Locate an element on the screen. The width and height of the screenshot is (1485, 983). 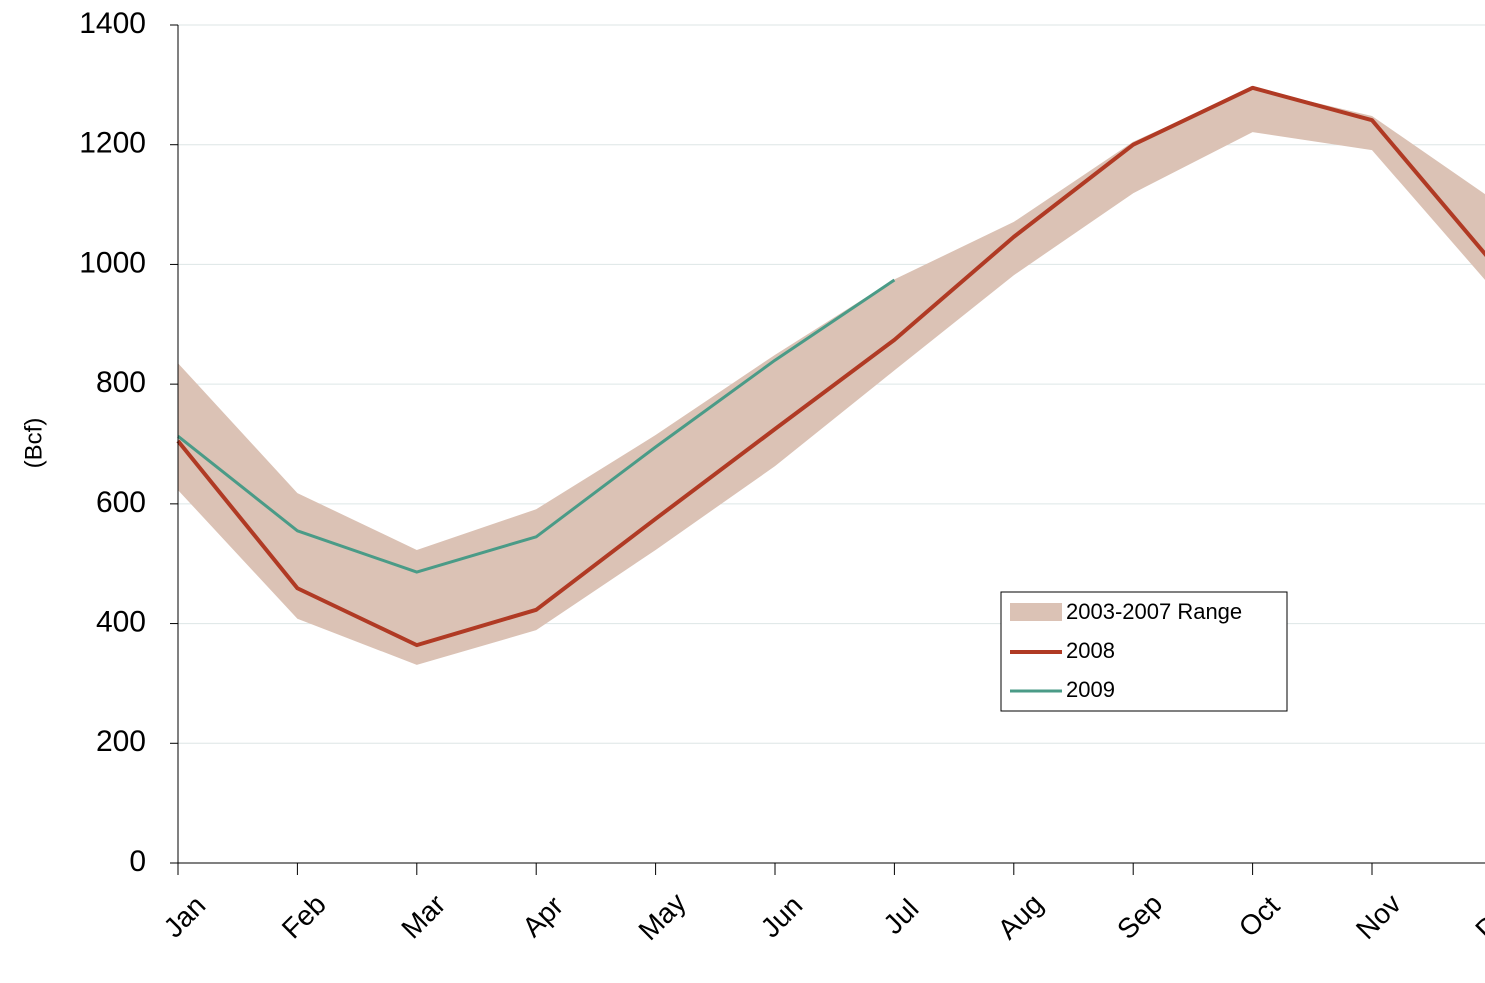
y-axis-label: (Bcf) is located at coordinates (33, 443).